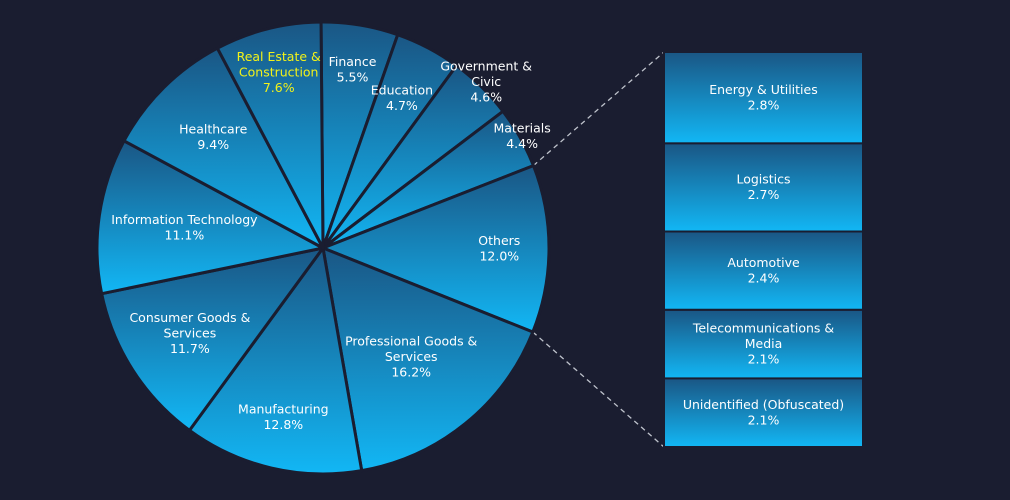  I want to click on bar-segment-logistics, so click(763, 187).